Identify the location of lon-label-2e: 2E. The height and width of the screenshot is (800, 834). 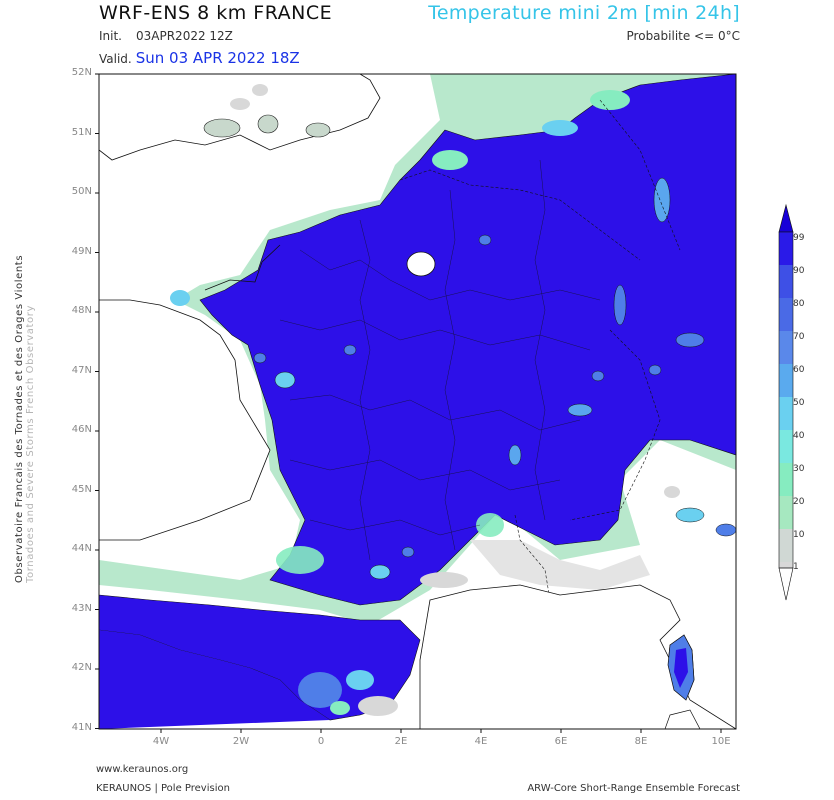
(401, 741).